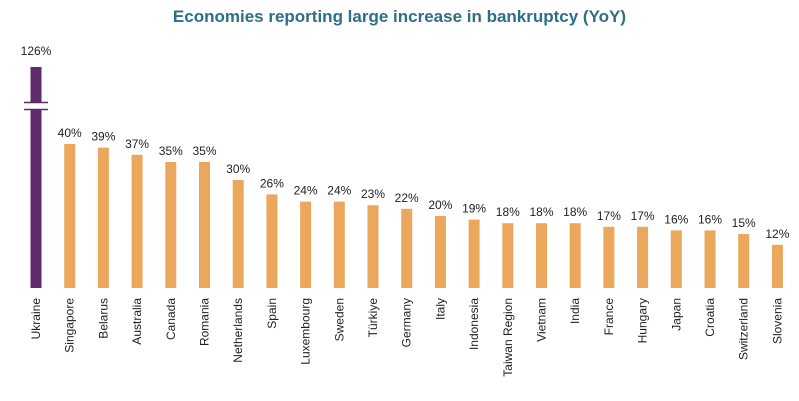  What do you see at coordinates (744, 261) in the screenshot?
I see `bar-switzerland` at bounding box center [744, 261].